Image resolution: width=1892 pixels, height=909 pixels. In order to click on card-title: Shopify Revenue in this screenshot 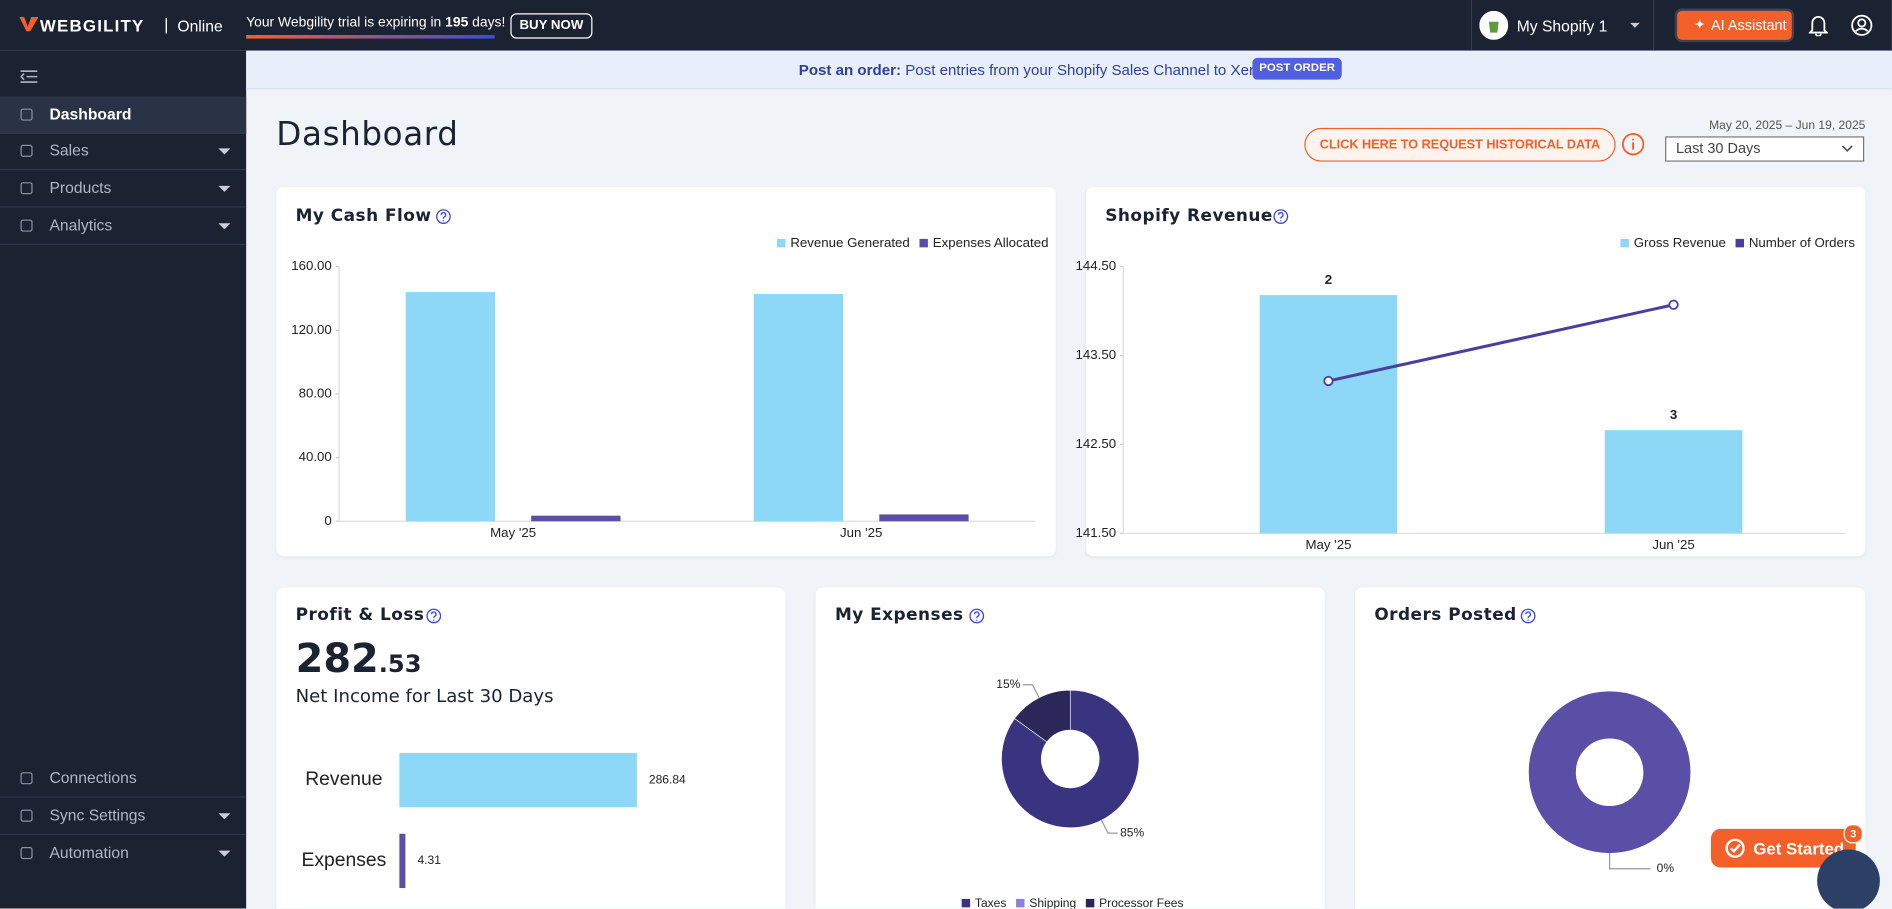, I will do `click(1189, 216)`.